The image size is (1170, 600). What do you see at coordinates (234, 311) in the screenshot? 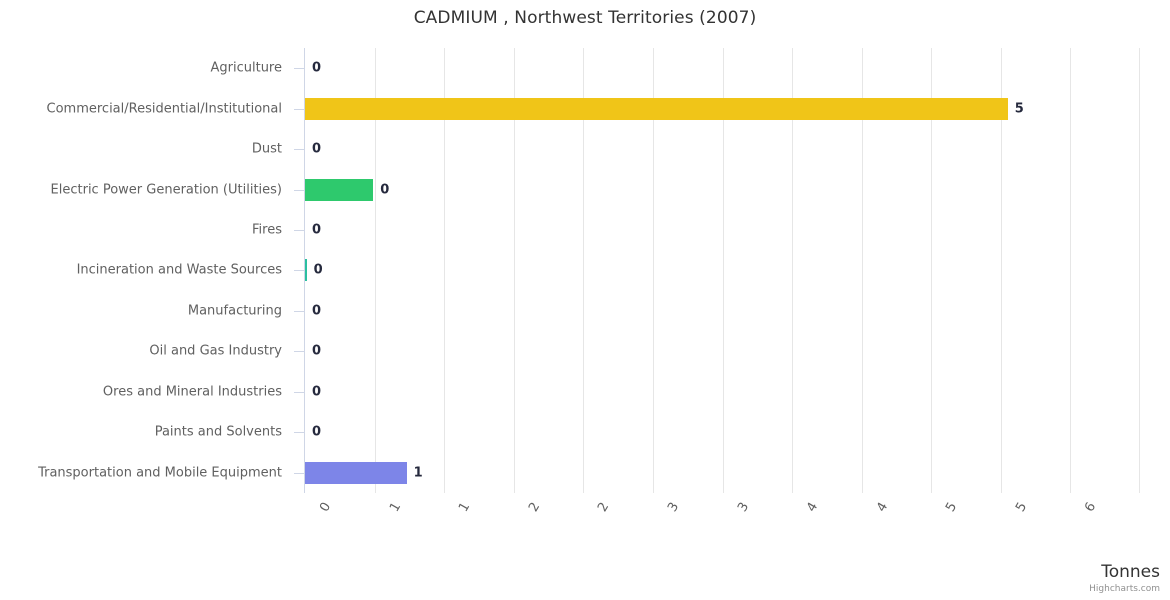
I see `category-label: Manufacturing` at bounding box center [234, 311].